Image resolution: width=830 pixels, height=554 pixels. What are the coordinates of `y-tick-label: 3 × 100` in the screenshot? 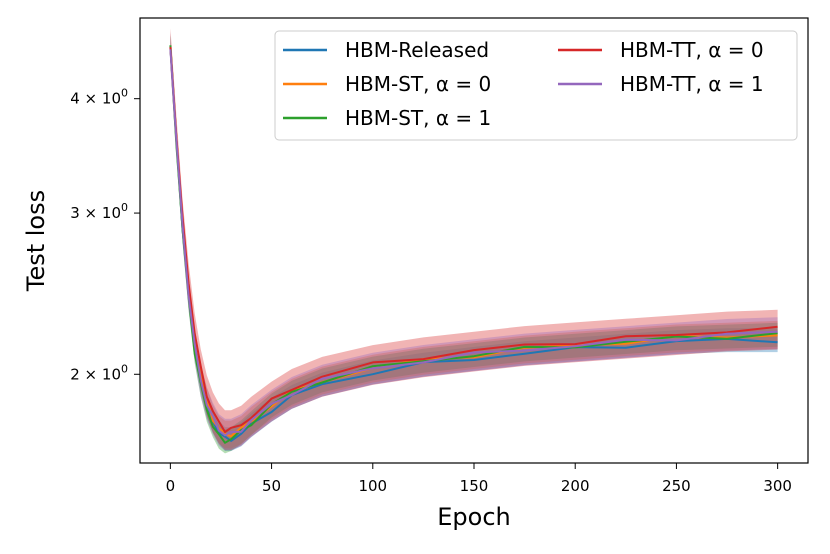 It's located at (99, 211).